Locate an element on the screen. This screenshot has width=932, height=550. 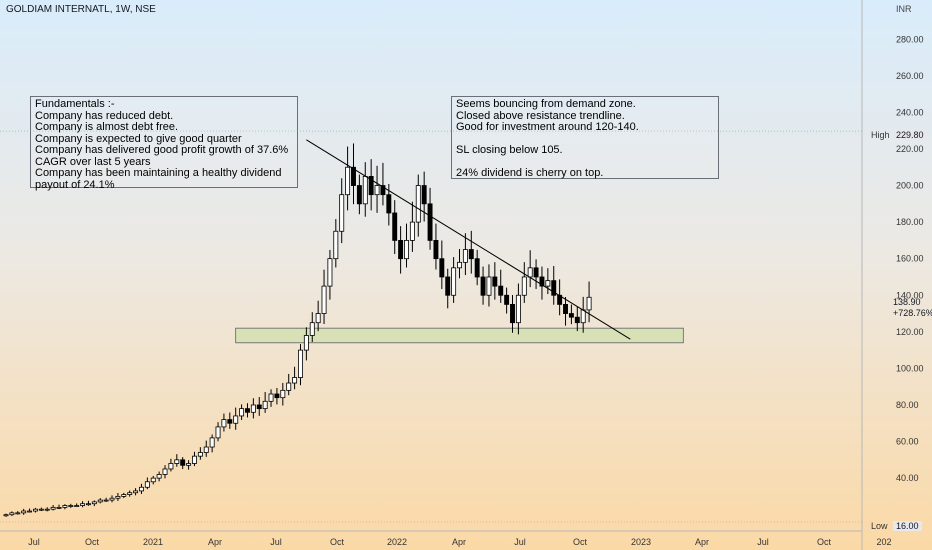
y-tick-label: 220.00 is located at coordinates (910, 149).